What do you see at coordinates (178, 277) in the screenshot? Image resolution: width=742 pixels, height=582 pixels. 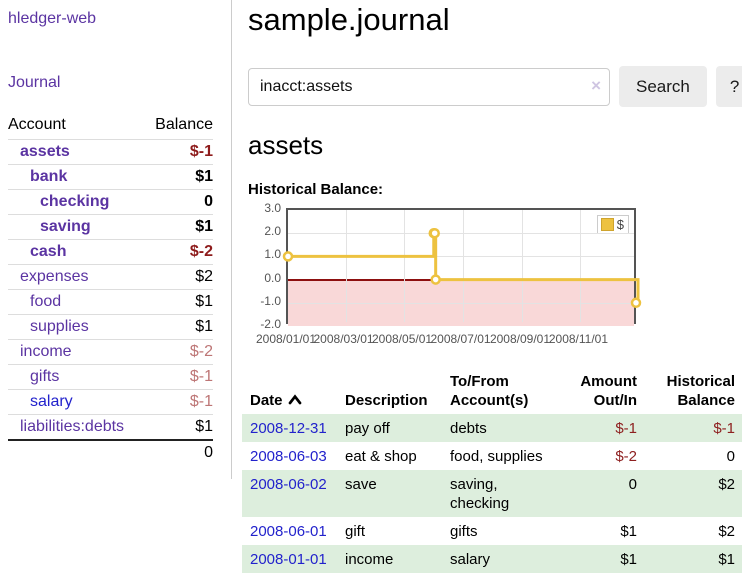 I see `balance-cell: $2` at bounding box center [178, 277].